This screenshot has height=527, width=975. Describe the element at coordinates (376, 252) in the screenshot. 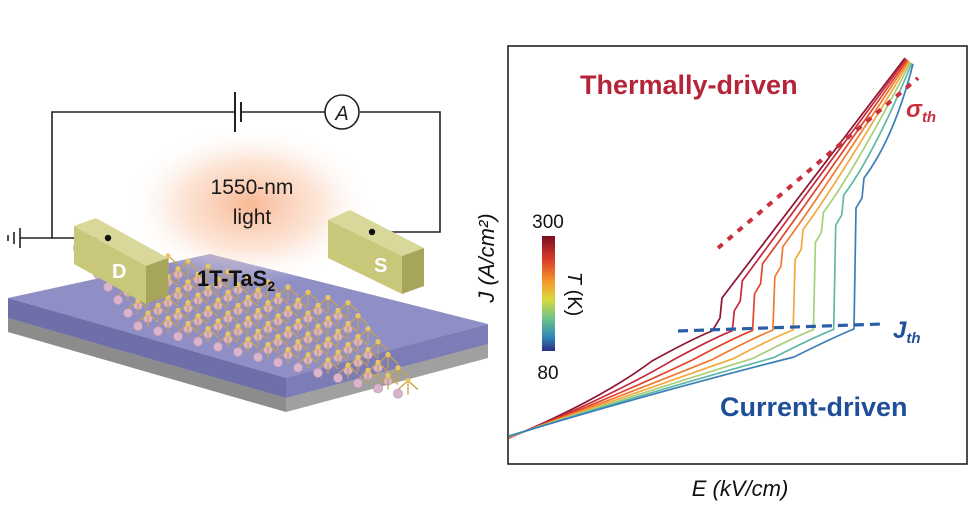

I see `source-electrode: S` at that location.